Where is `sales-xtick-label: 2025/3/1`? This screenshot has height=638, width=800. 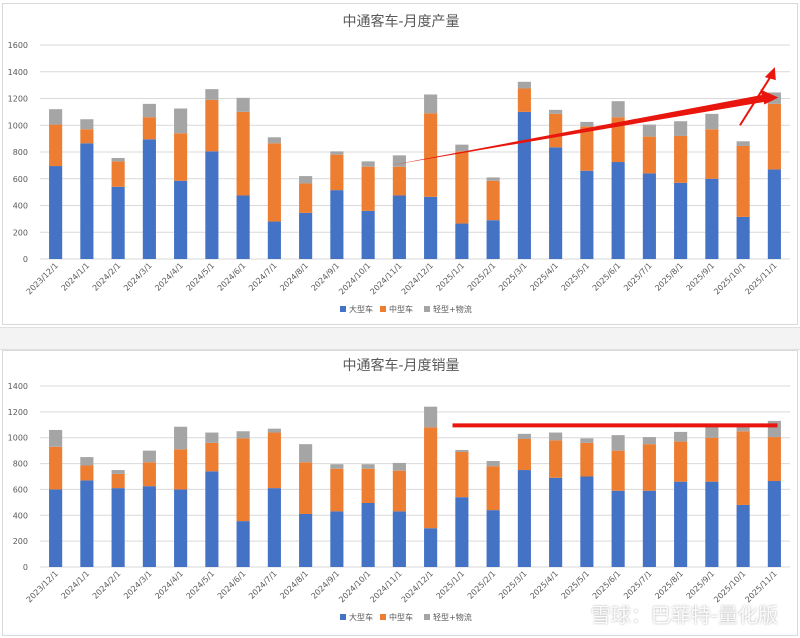
sales-xtick-label: 2025/3/1 is located at coordinates (513, 585).